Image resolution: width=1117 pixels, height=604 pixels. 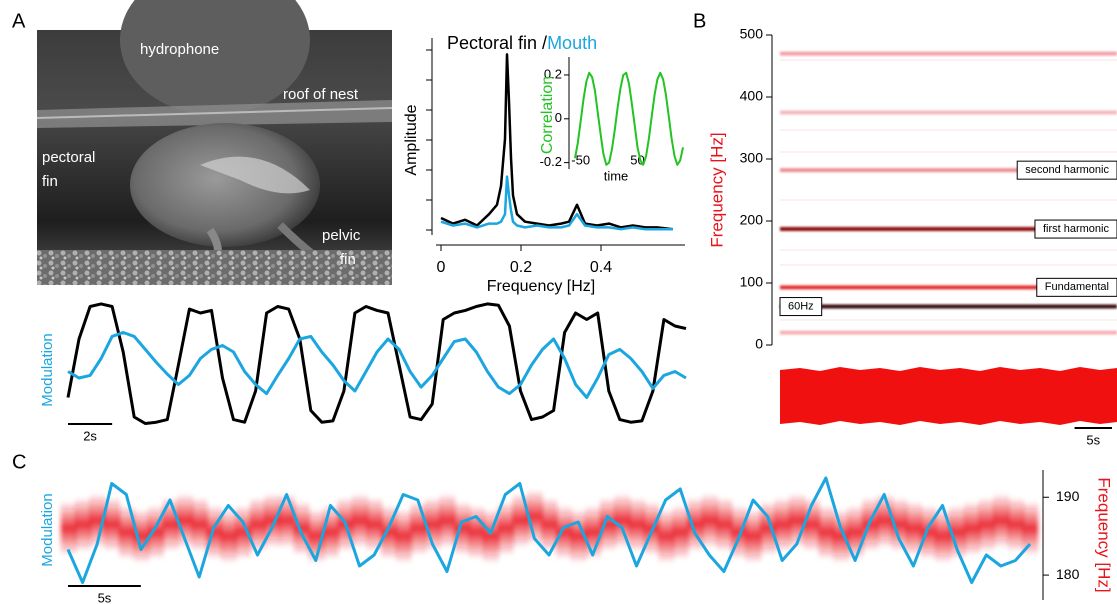 I want to click on x-tick-label: 0, so click(x=441, y=267).